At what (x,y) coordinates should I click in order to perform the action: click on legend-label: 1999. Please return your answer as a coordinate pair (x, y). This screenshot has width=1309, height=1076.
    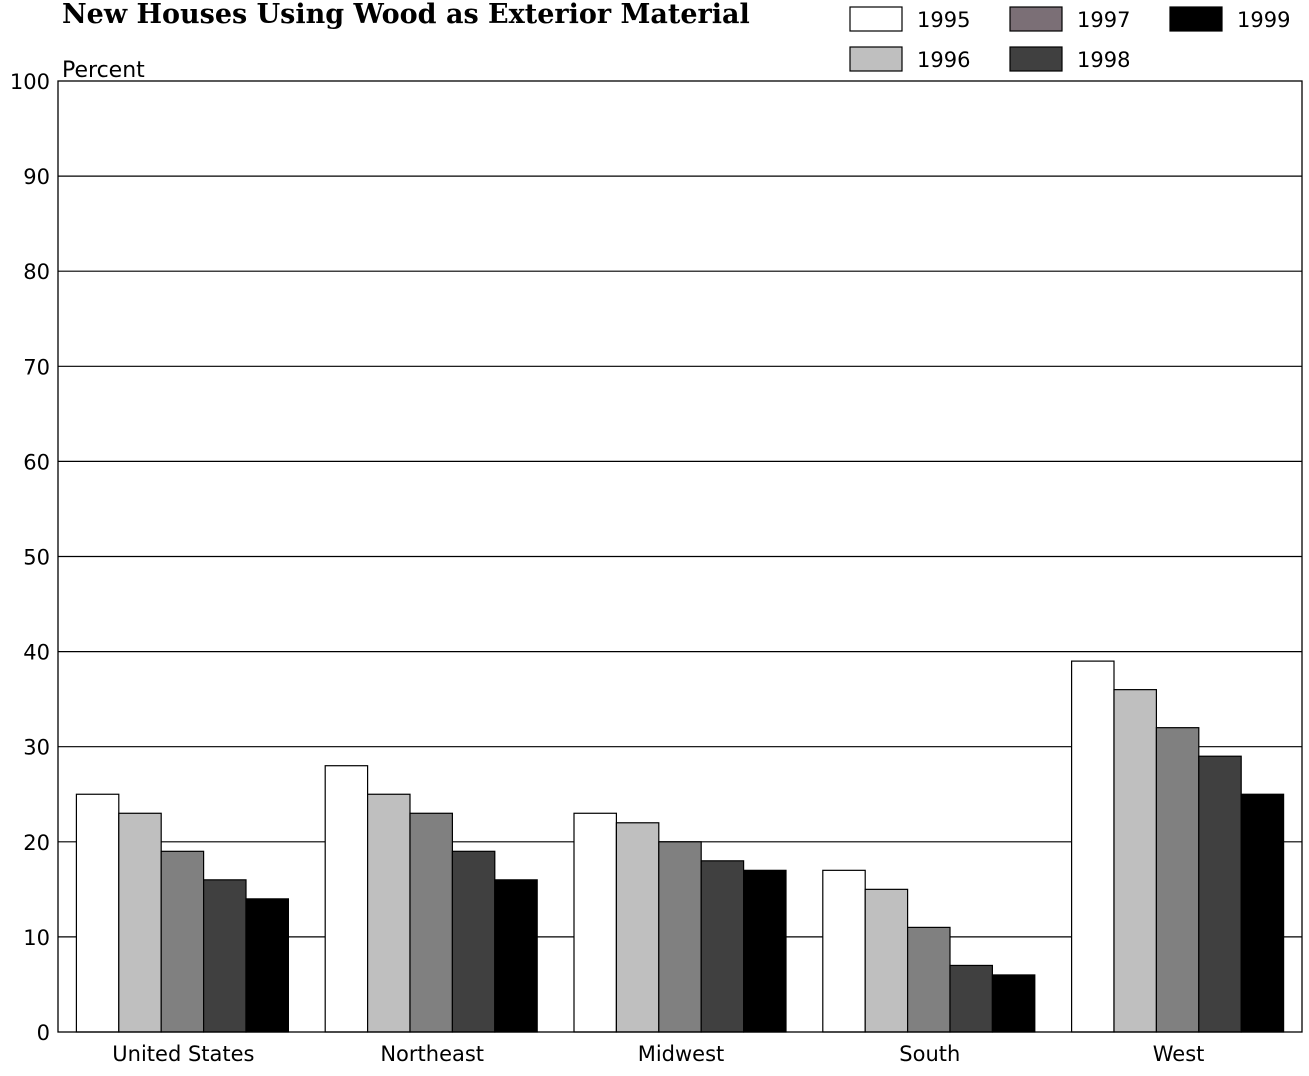
    Looking at the image, I should click on (1263, 20).